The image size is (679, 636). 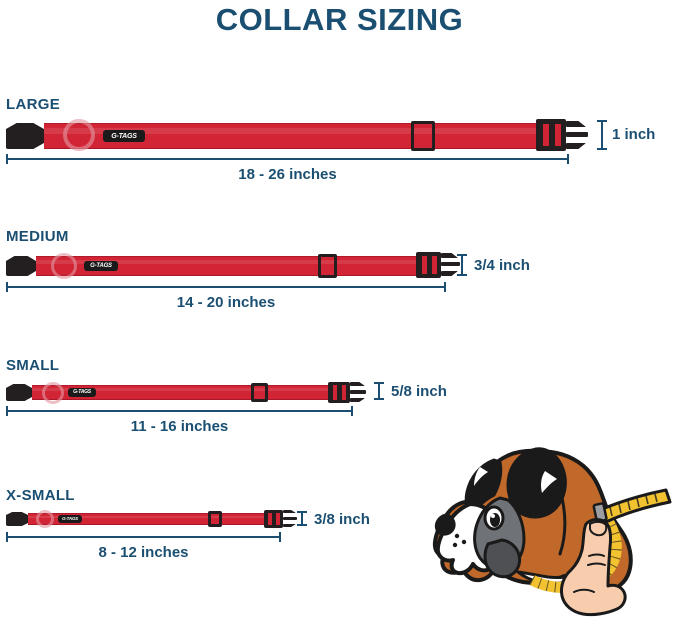 I want to click on dog-measuring-illustration, so click(x=545, y=534).